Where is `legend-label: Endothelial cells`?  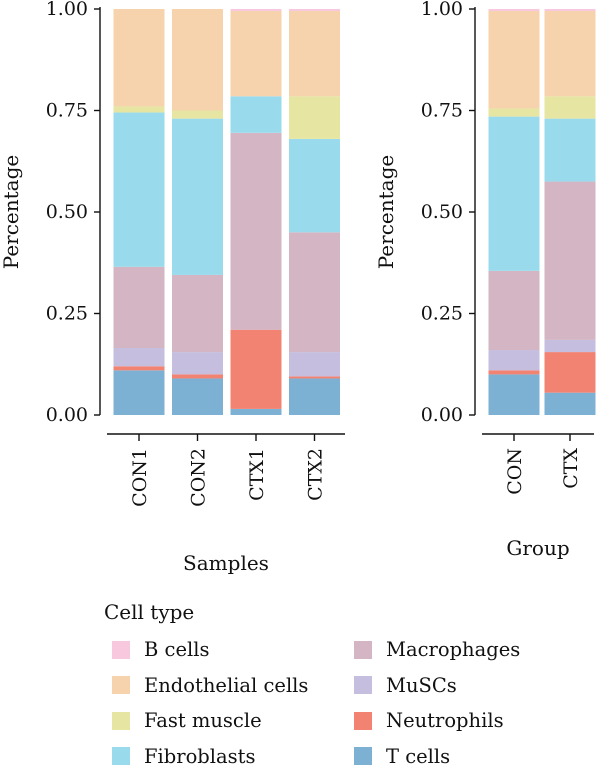 legend-label: Endothelial cells is located at coordinates (226, 685).